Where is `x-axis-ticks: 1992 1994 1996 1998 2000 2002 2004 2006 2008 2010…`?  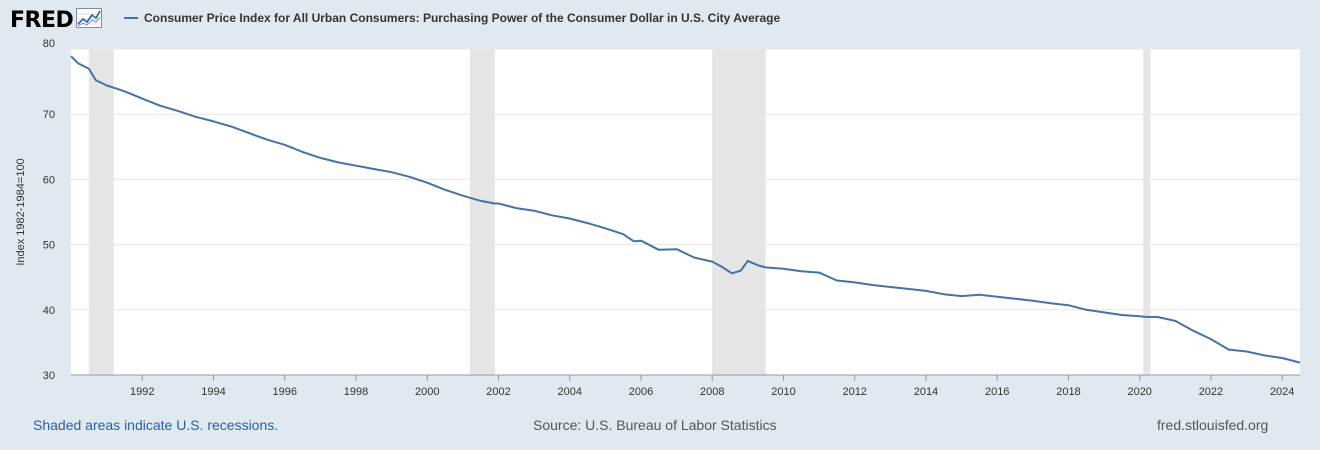
x-axis-ticks: 1992 1994 1996 1998 2000 2002 2004 2006 2008 2010… is located at coordinates (685, 386).